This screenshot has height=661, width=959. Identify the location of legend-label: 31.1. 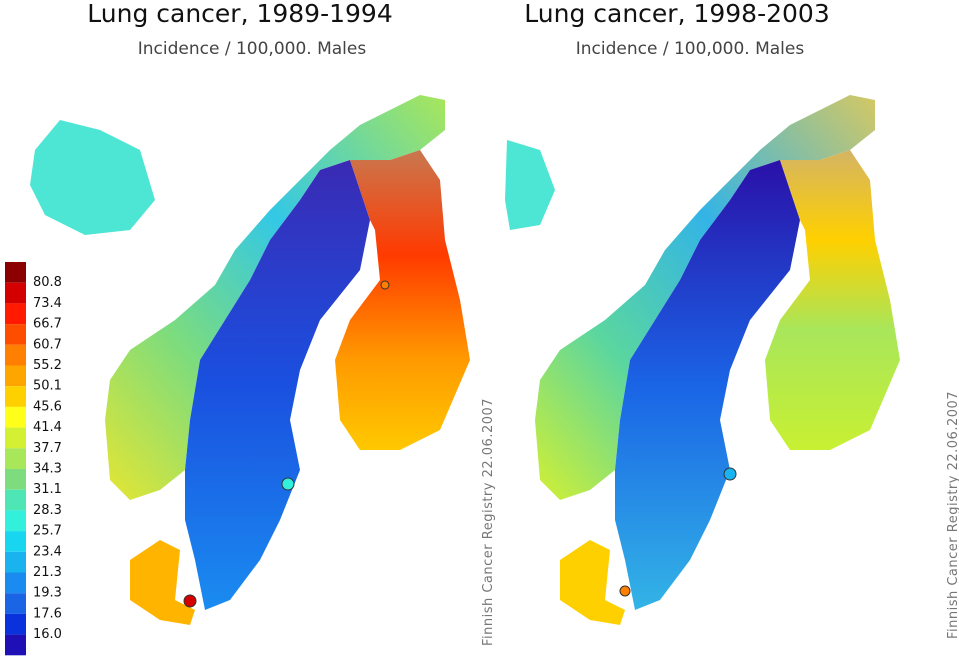
(47, 489).